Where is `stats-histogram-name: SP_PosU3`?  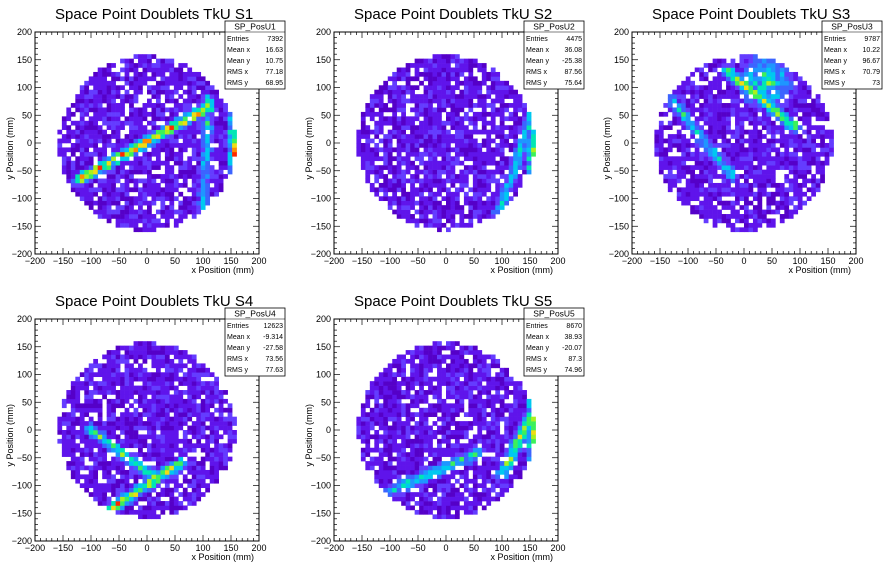
stats-histogram-name: SP_PosU3 is located at coordinates (852, 27).